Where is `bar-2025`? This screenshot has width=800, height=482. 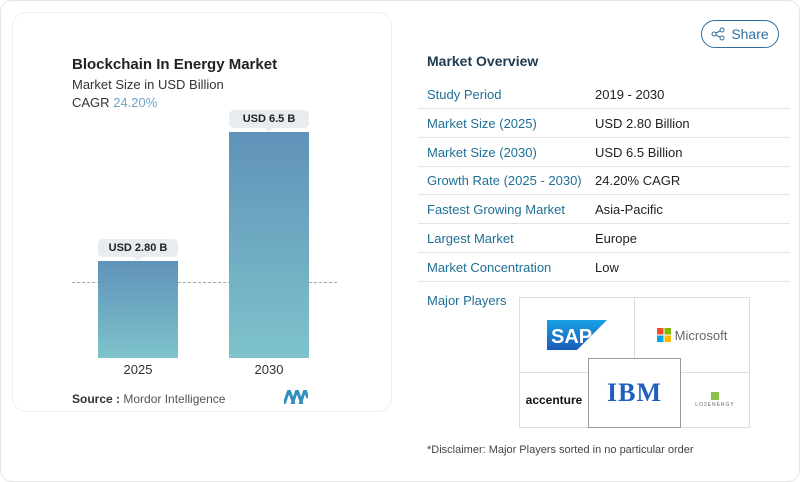
bar-2025 is located at coordinates (138, 309).